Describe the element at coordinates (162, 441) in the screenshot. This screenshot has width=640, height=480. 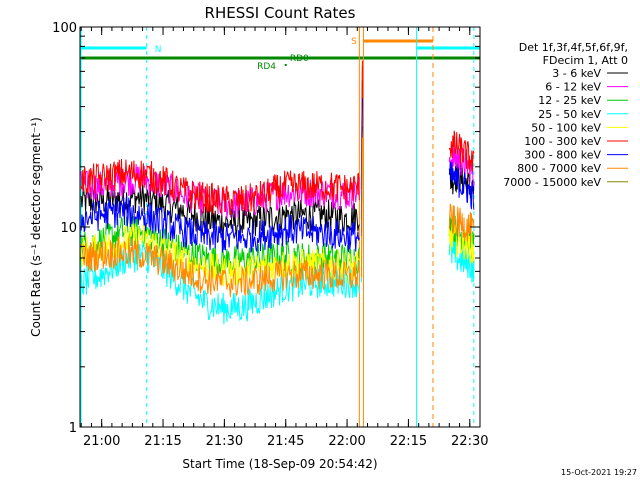
I see `x-tick-label-1: 21:15` at that location.